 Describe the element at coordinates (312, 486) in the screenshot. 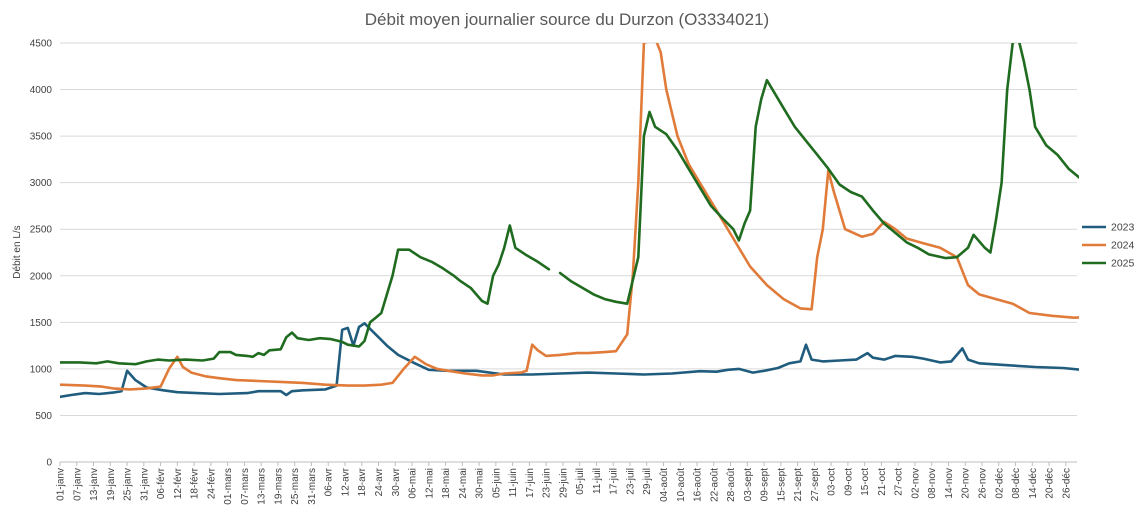

I see `x-tick-label: 31-mars` at that location.